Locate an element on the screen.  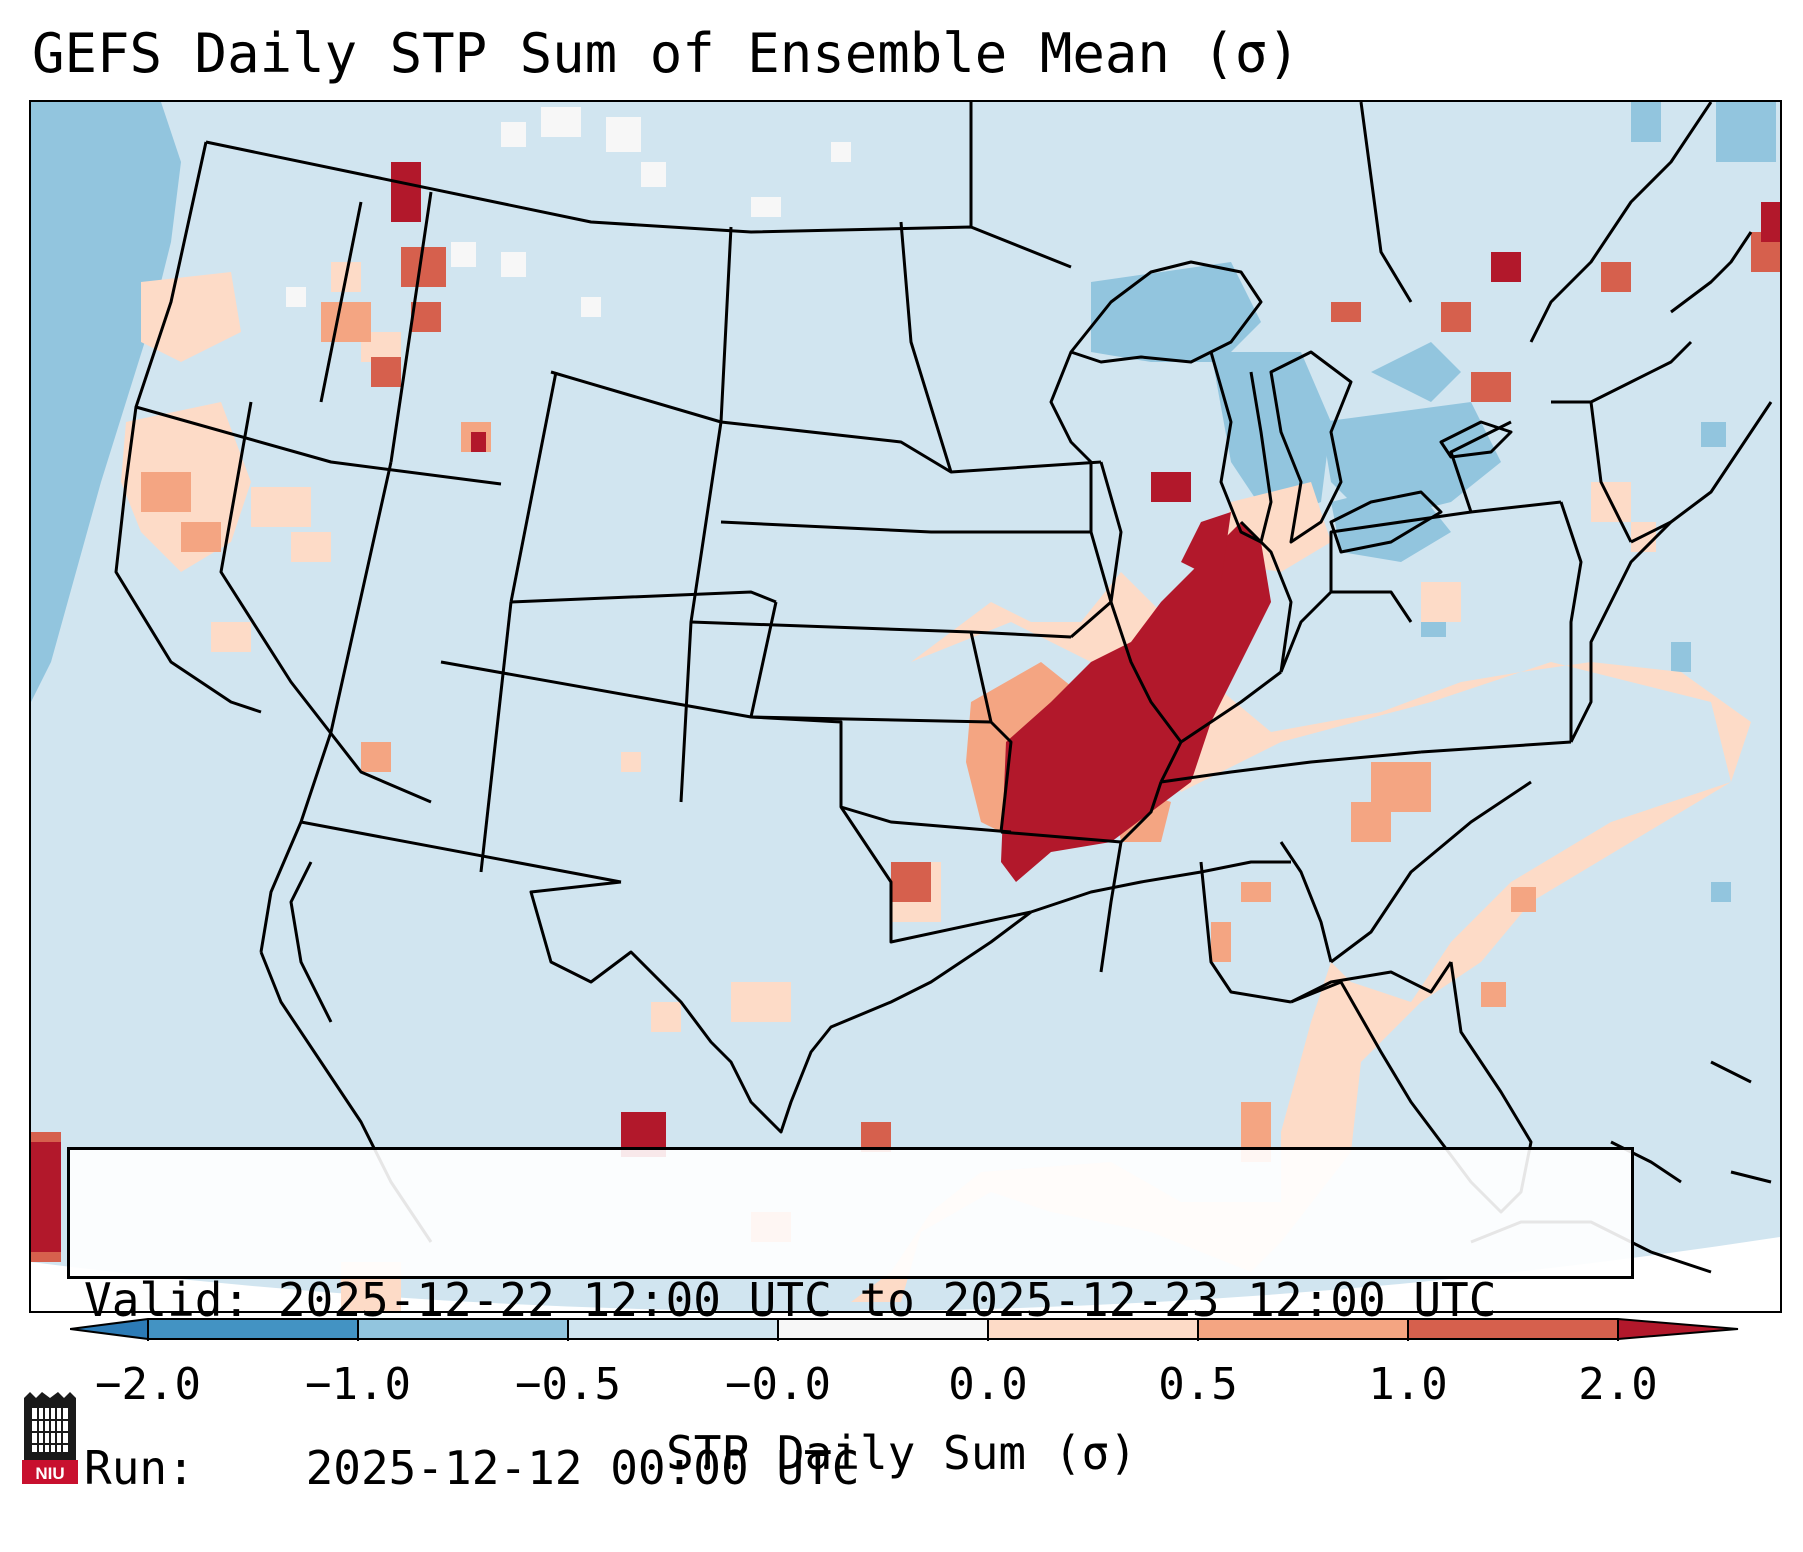
colorbar-tick-label: 0.0 is located at coordinates (988, 1384).